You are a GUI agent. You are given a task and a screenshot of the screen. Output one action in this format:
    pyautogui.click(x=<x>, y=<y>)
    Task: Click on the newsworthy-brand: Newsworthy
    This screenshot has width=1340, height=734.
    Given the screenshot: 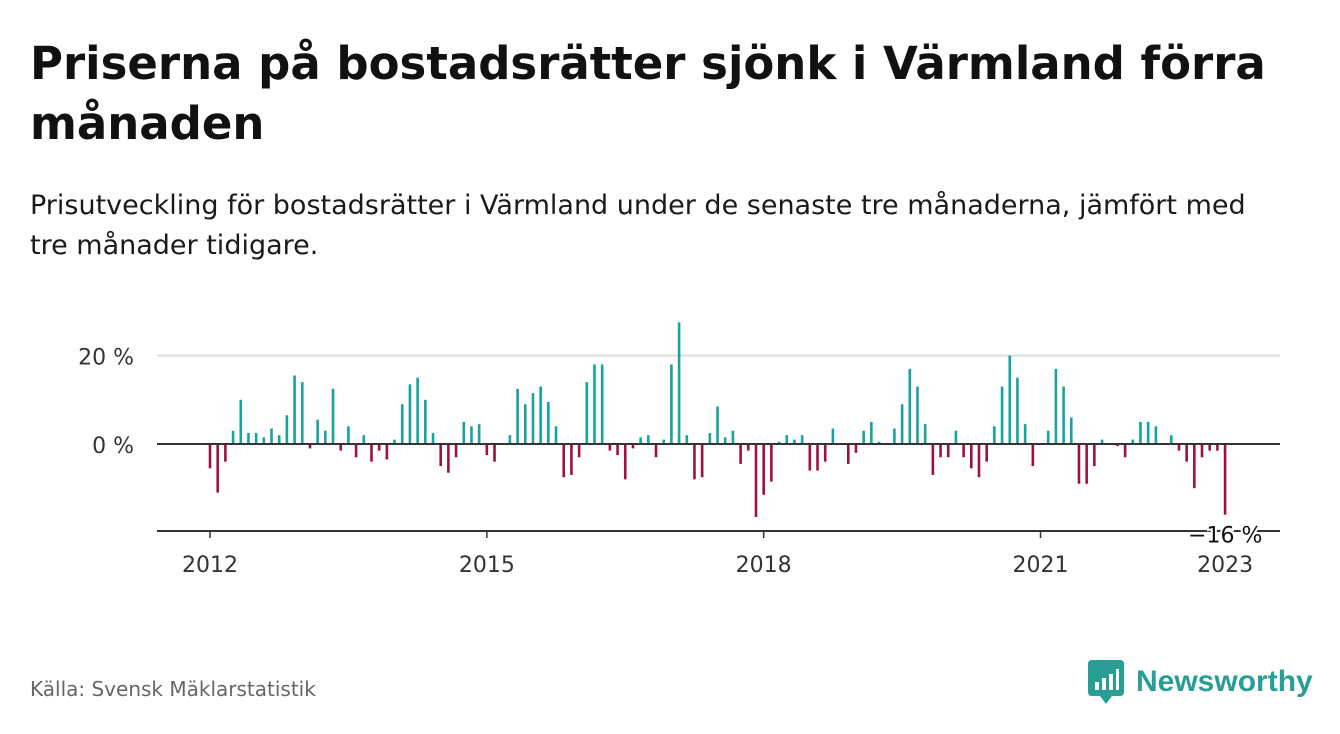 What is the action you would take?
    pyautogui.click(x=1200, y=682)
    